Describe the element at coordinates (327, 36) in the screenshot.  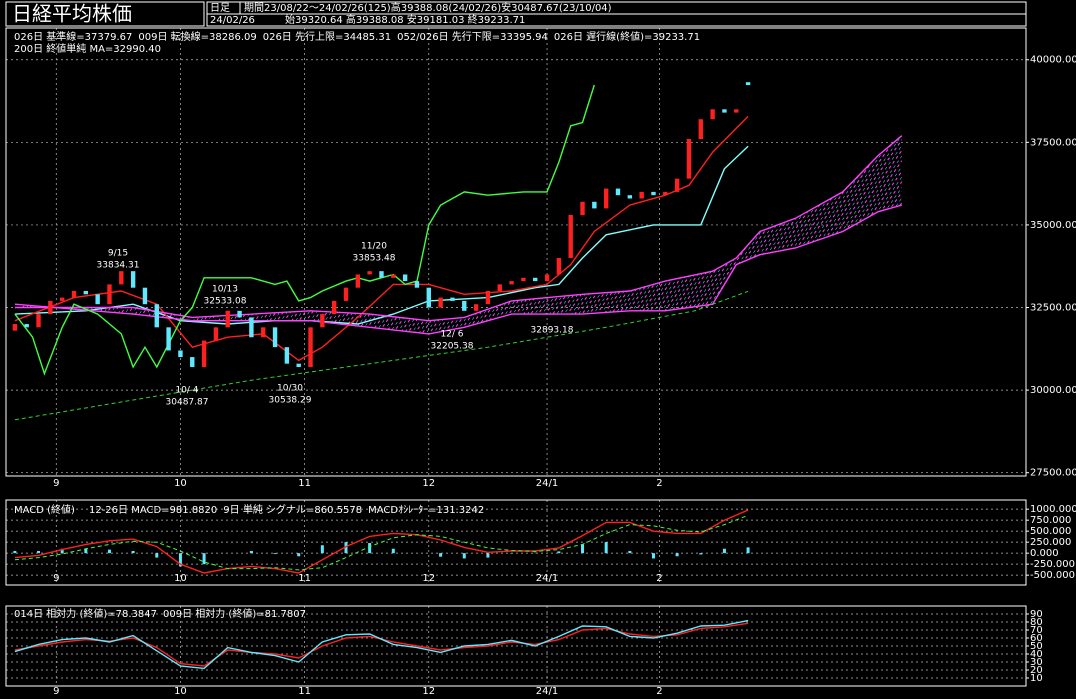
I see `legend-entry: 026日 先行上限=34485.31` at that location.